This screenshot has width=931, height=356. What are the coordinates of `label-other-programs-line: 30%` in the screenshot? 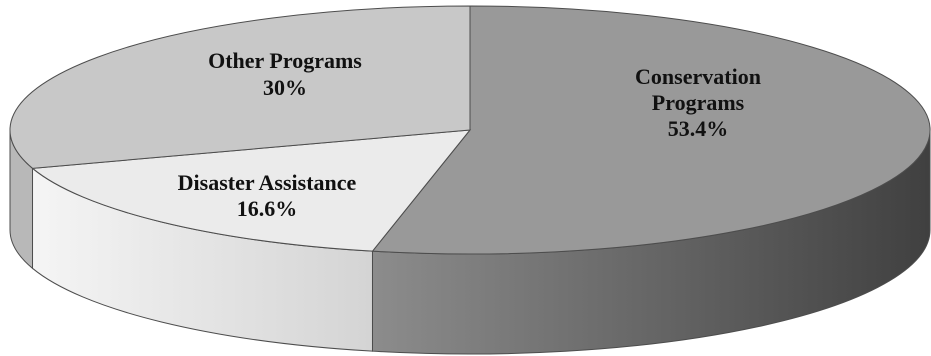 It's located at (285, 87).